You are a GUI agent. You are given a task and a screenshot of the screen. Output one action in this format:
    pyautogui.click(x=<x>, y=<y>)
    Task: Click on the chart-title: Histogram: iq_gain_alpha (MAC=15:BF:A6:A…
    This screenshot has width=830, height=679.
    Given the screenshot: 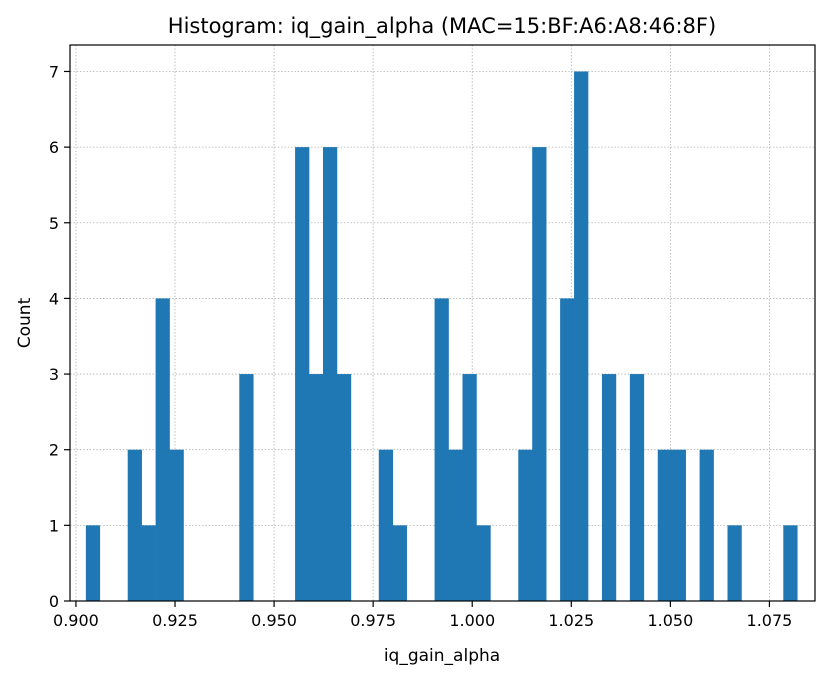 What is the action you would take?
    pyautogui.click(x=442, y=26)
    